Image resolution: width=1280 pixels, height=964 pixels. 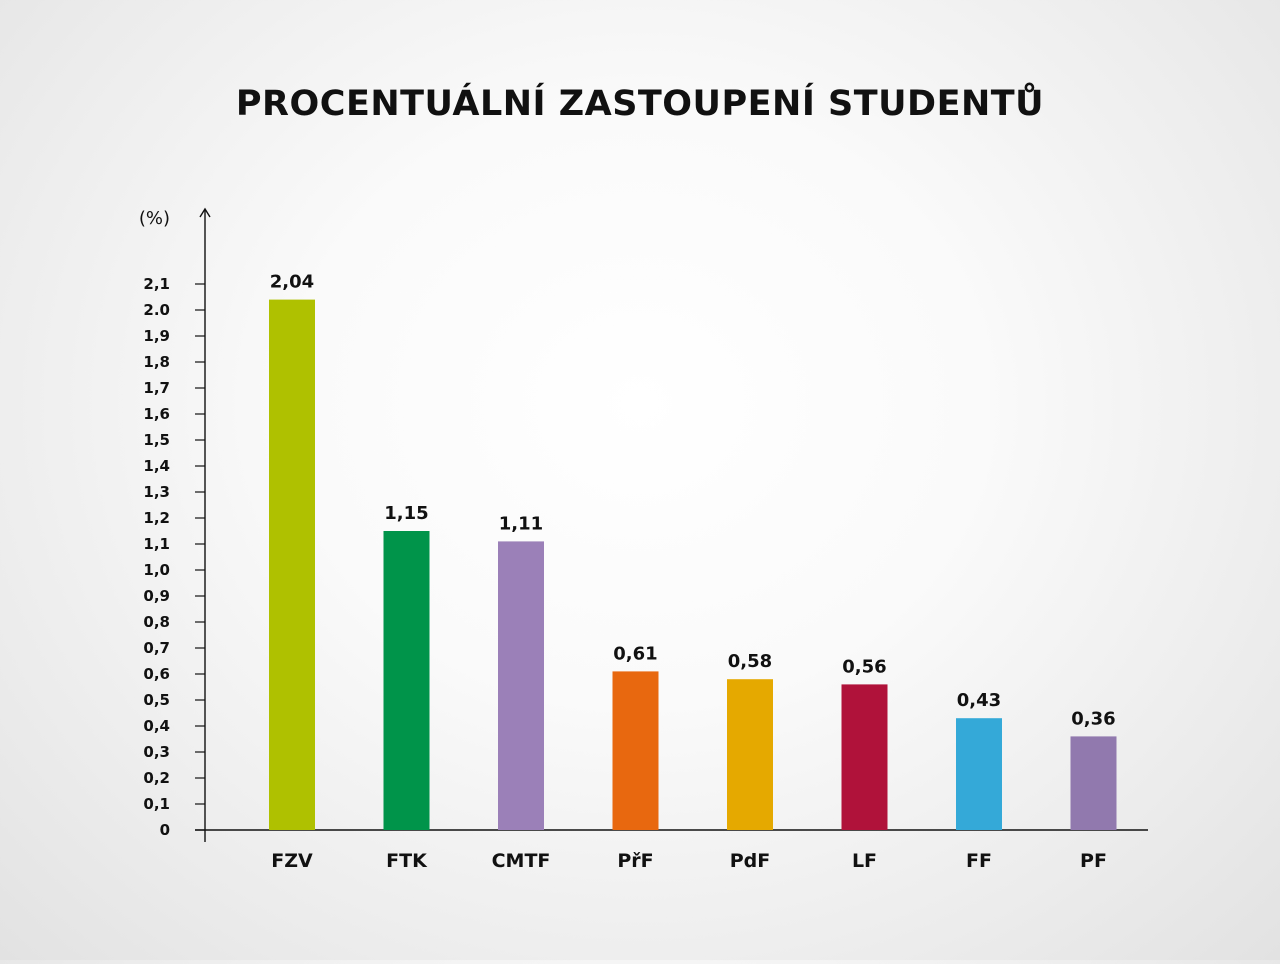 I want to click on data-label: 0,43, so click(x=979, y=700).